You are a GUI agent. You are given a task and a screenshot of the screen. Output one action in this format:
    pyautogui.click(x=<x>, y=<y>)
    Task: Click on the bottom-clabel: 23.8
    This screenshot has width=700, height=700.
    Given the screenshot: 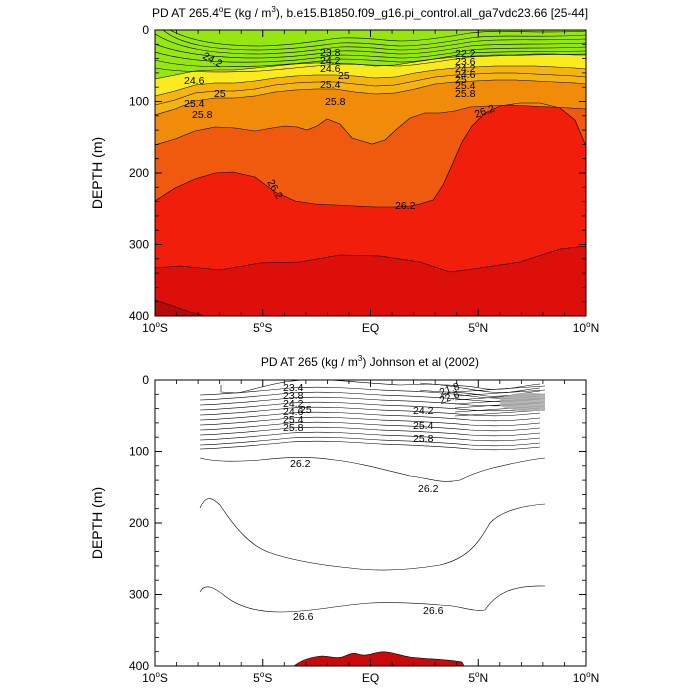 What is the action you would take?
    pyautogui.click(x=293, y=396)
    